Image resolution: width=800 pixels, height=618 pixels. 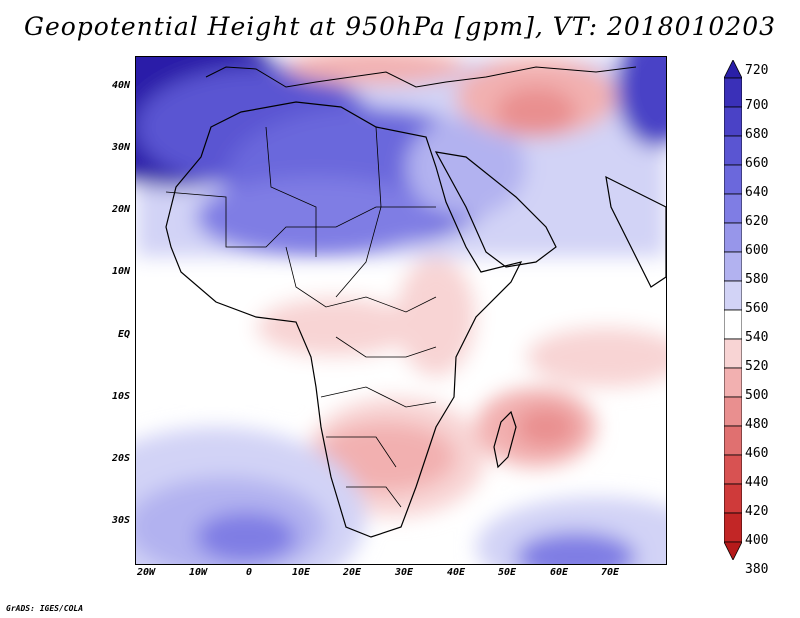 I want to click on lat-label: 40N, so click(x=120, y=85).